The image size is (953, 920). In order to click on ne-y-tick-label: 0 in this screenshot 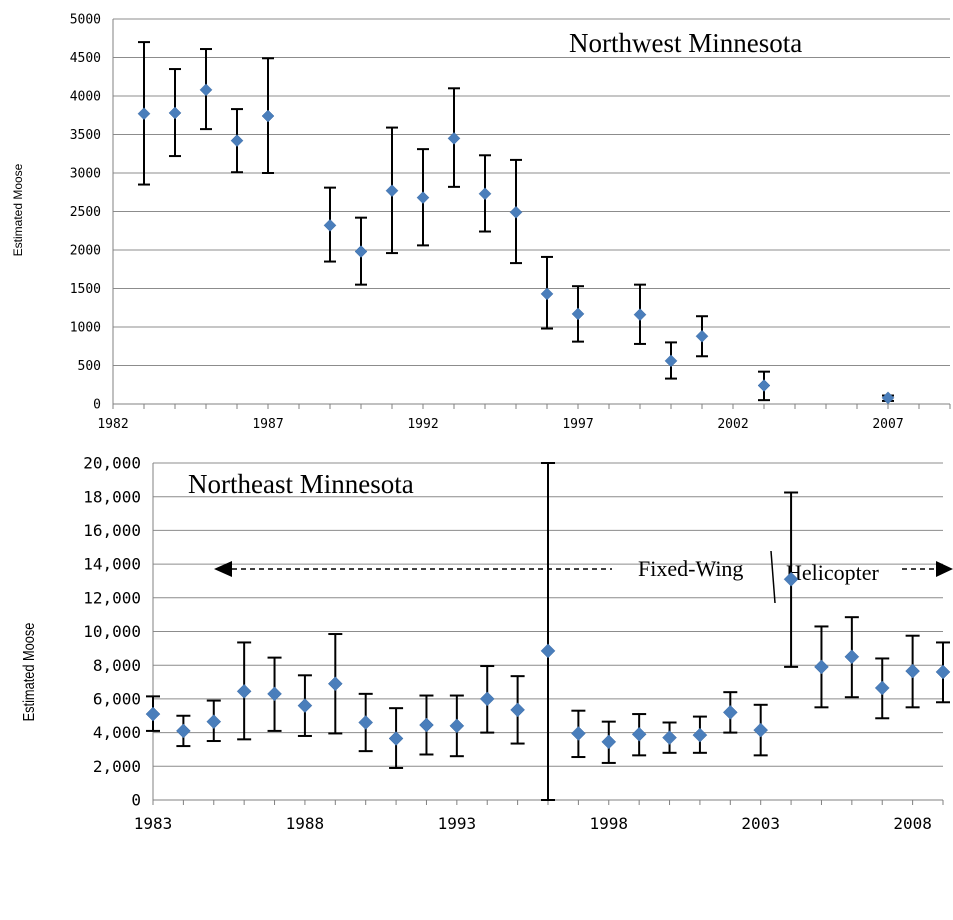, I will do `click(136, 800)`.